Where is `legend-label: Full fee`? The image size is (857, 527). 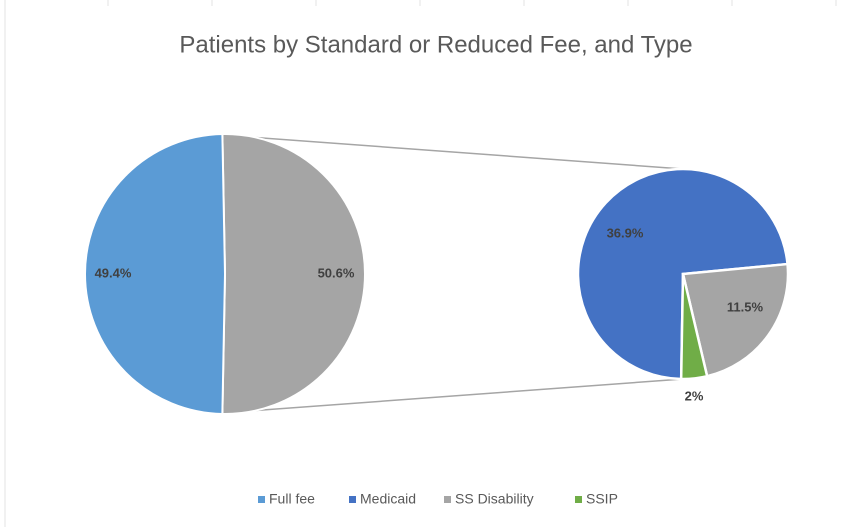
legend-label: Full fee is located at coordinates (292, 499).